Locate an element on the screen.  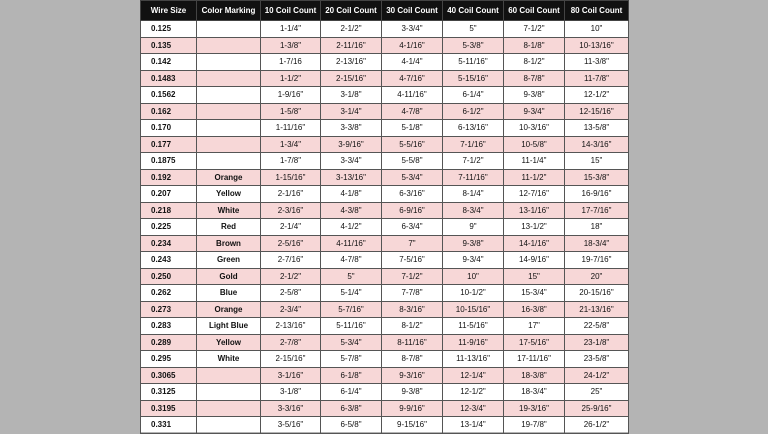
coil-length: 4-3/8" is located at coordinates (351, 210).